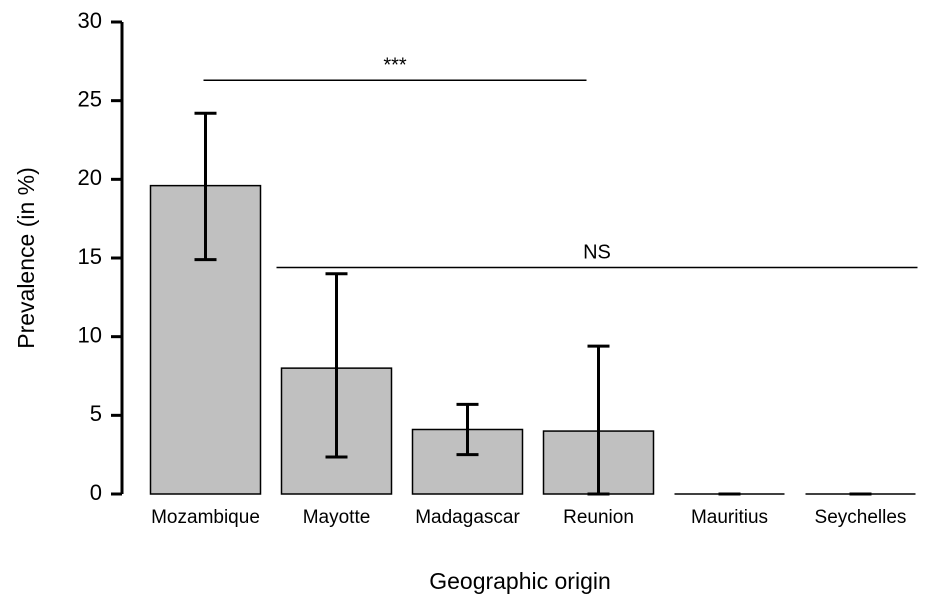  I want to click on annotation-label: NS, so click(597, 253).